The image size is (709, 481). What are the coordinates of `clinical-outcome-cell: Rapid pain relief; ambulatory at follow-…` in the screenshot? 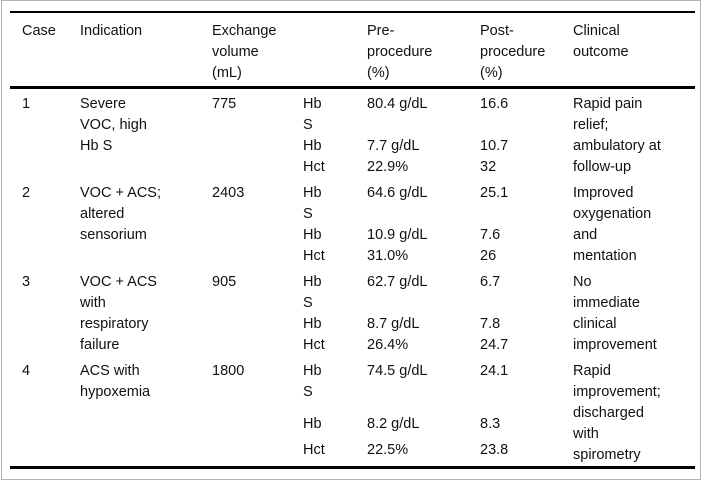 It's located at (617, 135).